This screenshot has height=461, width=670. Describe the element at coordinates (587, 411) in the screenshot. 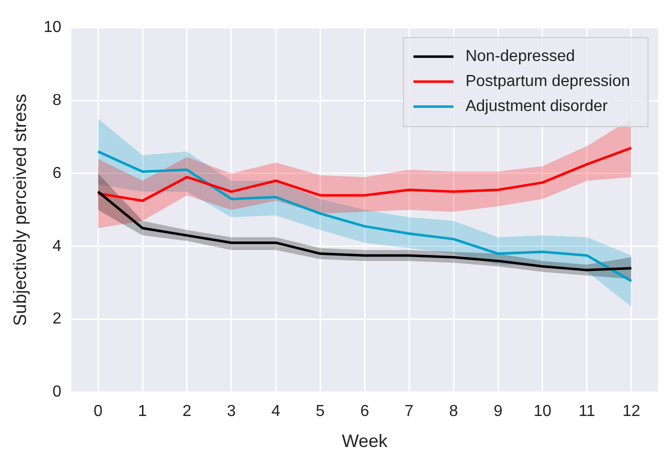

I see `x-tick-label: 11` at that location.